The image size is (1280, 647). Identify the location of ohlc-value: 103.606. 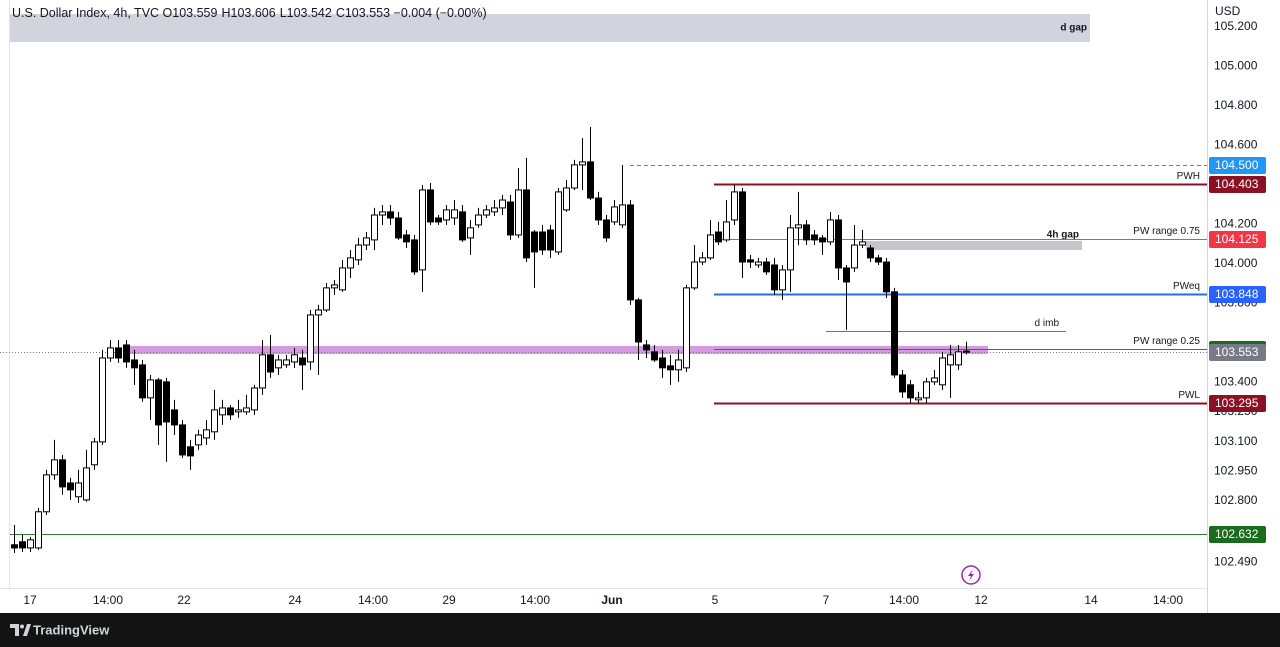
(253, 13).